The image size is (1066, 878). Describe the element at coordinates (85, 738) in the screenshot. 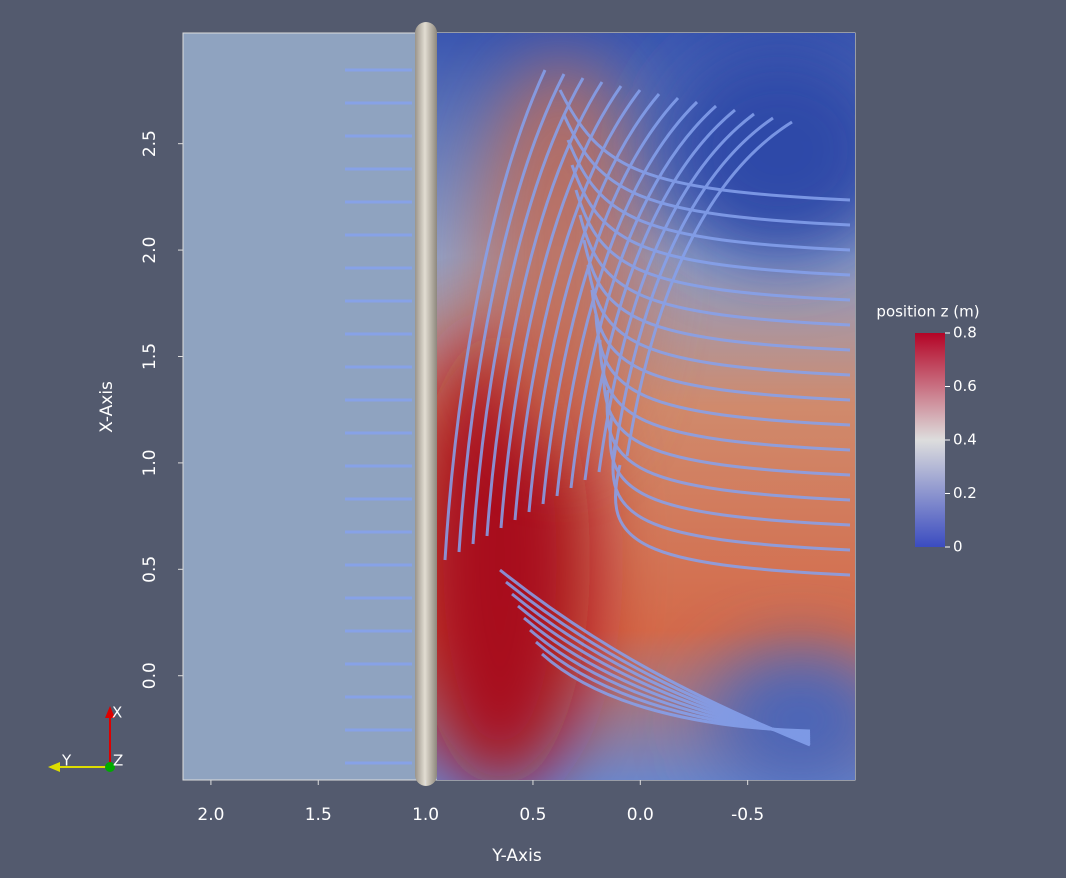

I see `axes-triad: X Y Z` at that location.